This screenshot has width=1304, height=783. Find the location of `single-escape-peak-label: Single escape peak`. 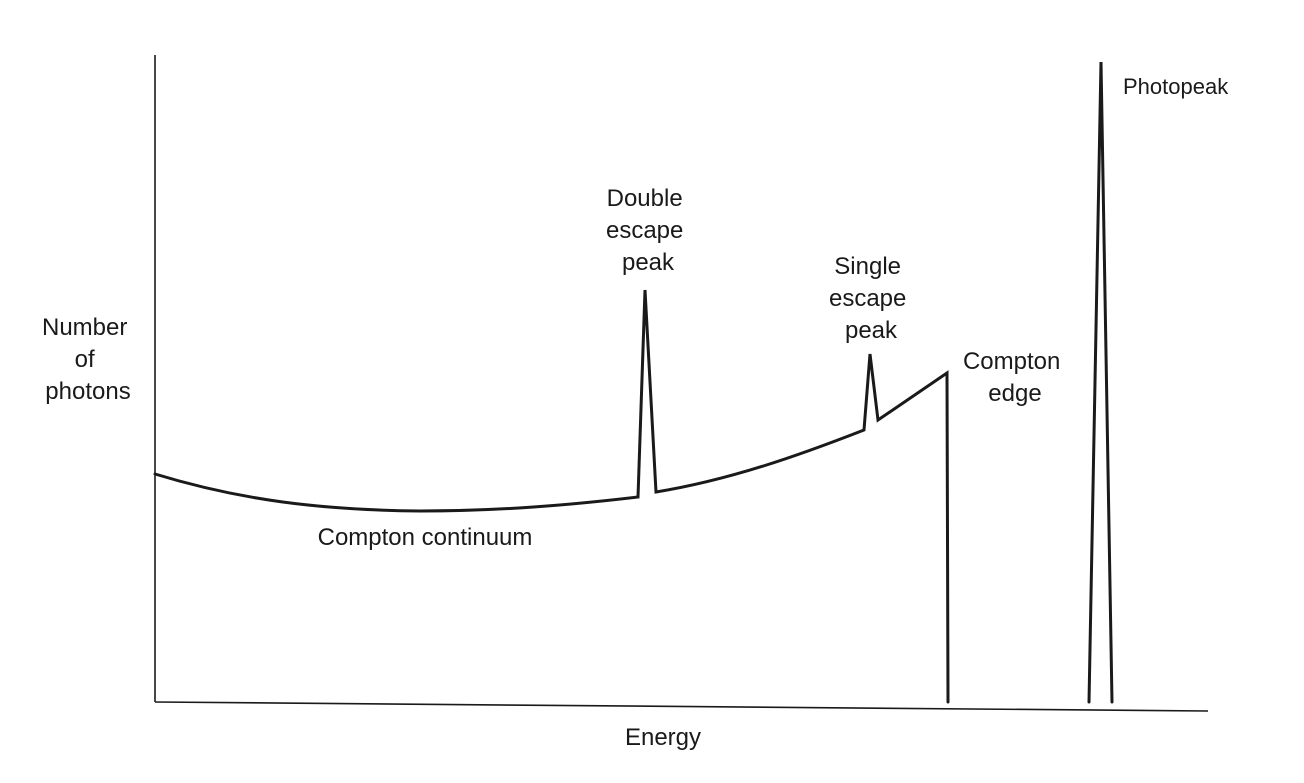

single-escape-peak-label: Single escape peak is located at coordinates (871, 298).